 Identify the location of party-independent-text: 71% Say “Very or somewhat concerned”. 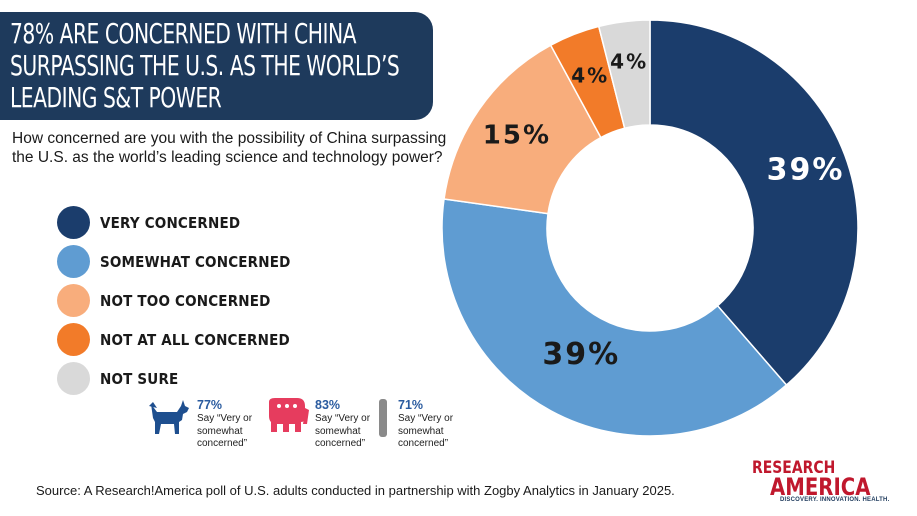
(425, 424).